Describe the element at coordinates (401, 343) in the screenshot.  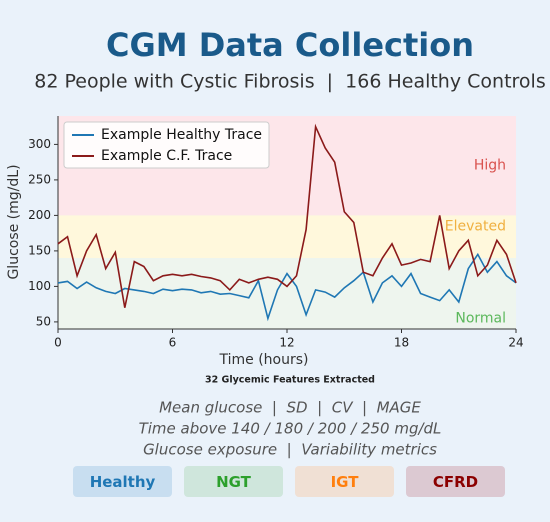
I see `x-tick-label: 18` at that location.